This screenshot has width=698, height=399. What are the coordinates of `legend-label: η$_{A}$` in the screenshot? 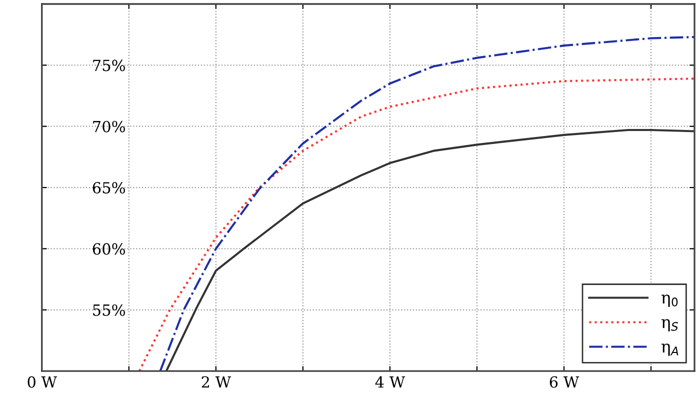 It's located at (669, 350).